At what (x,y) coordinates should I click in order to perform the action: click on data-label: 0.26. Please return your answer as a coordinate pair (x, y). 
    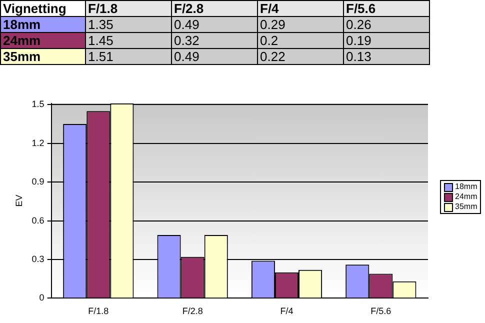
    Looking at the image, I should click on (387, 24).